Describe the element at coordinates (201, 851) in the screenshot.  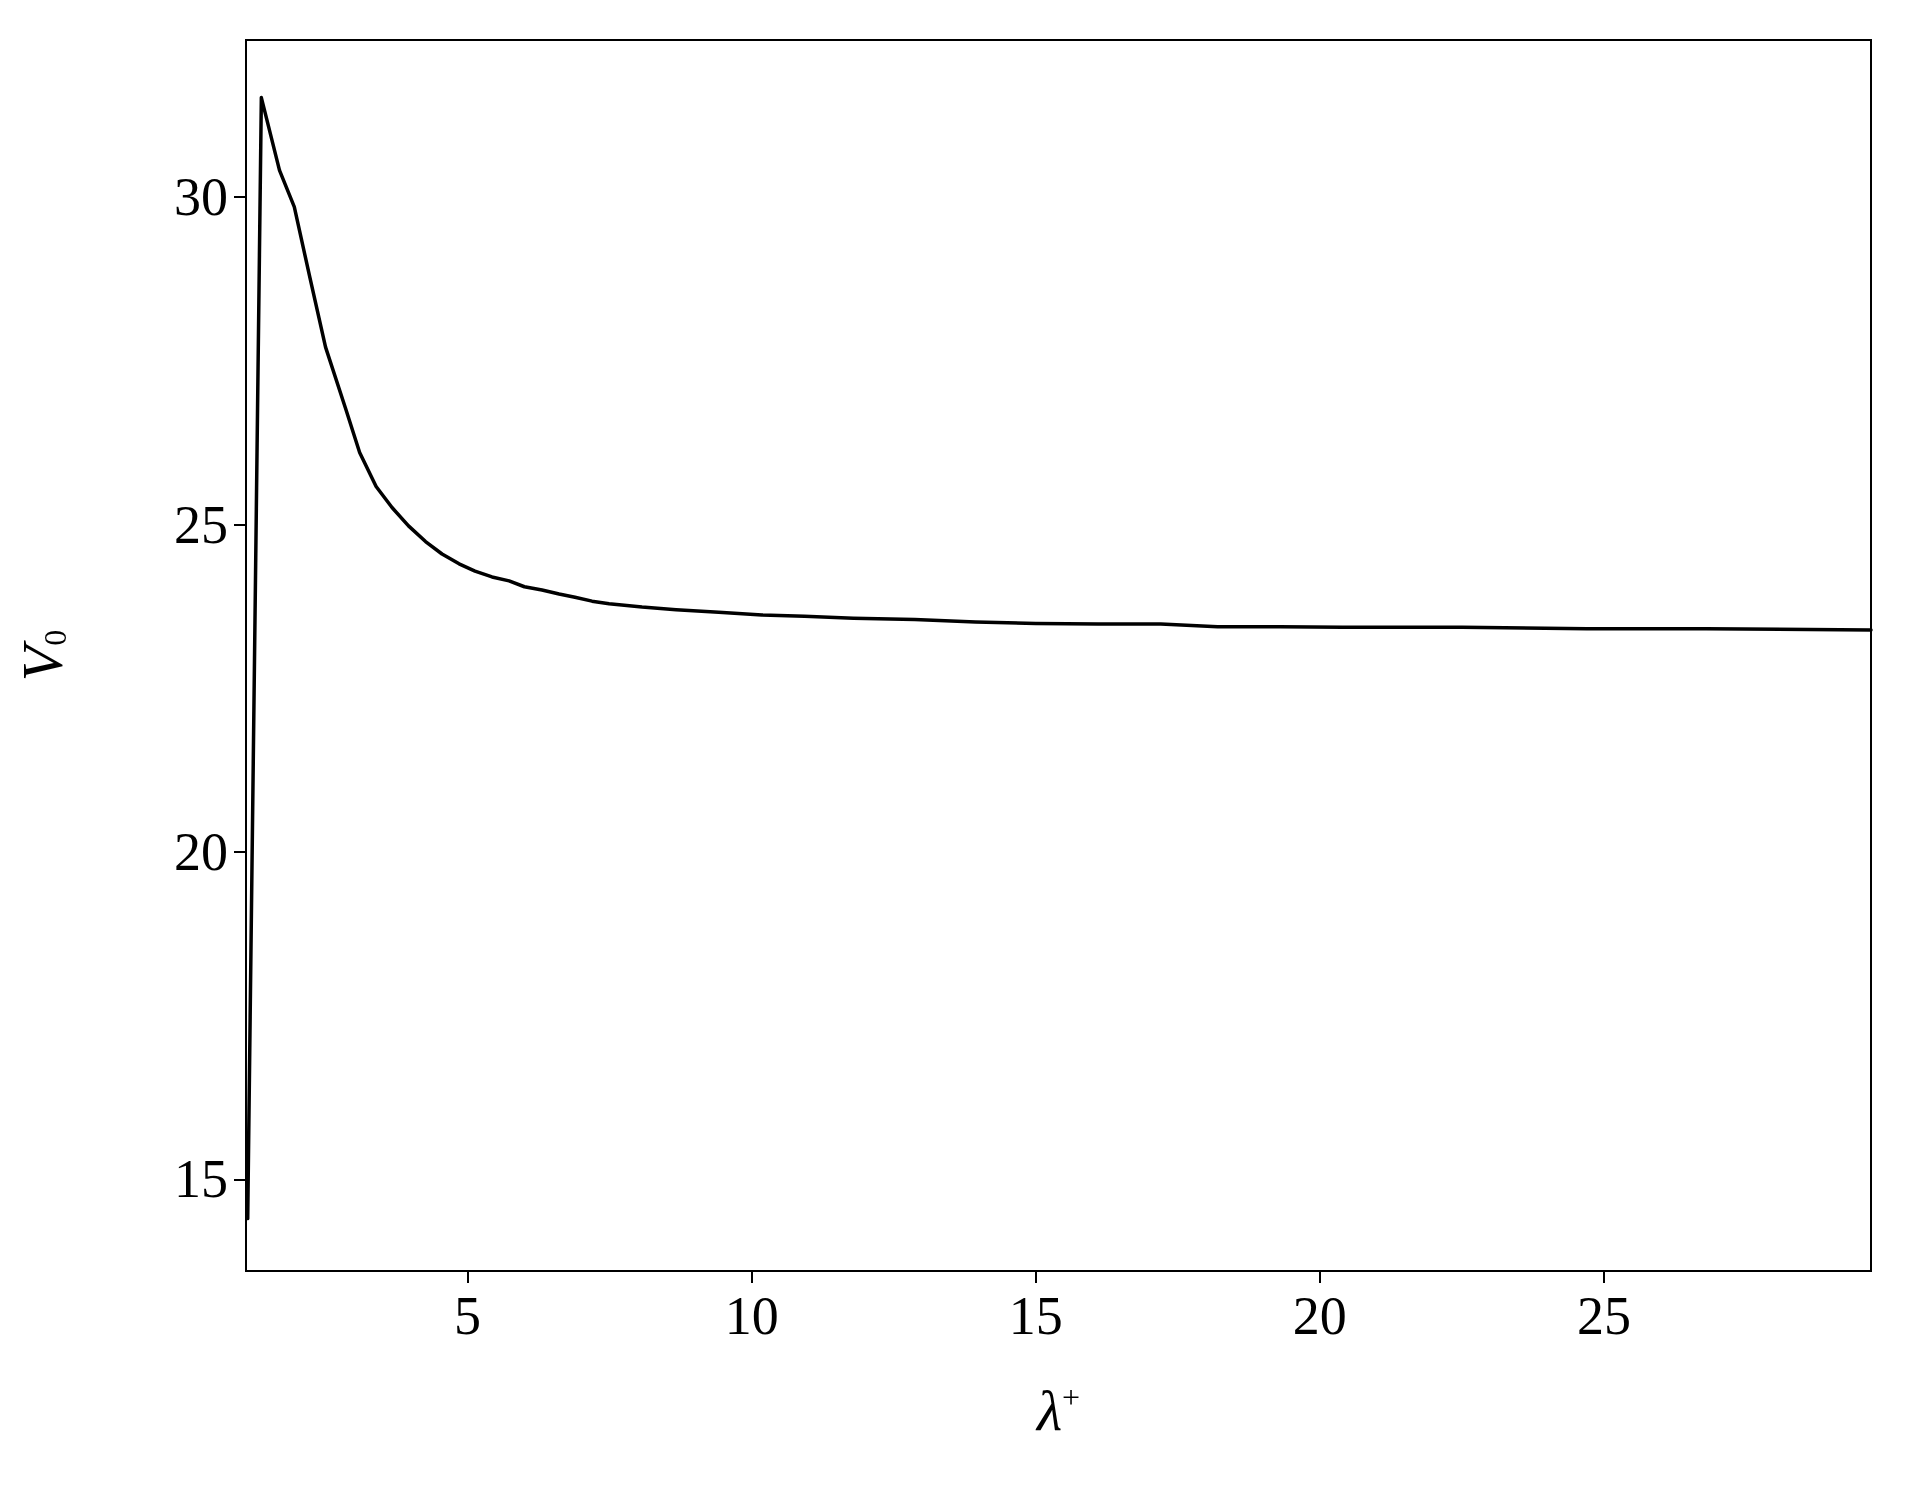
I see `y-tick-label: 20` at that location.